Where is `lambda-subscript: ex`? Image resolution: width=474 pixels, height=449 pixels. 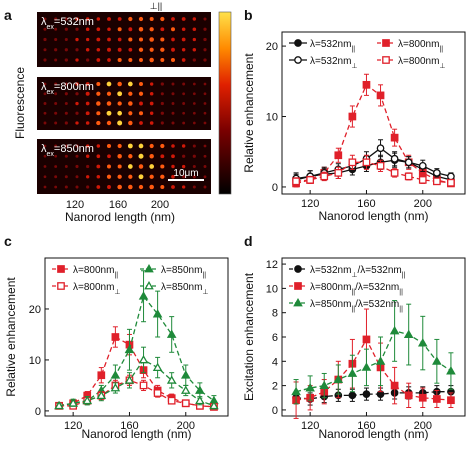
lambda-subscript: ex is located at coordinates (51, 27).